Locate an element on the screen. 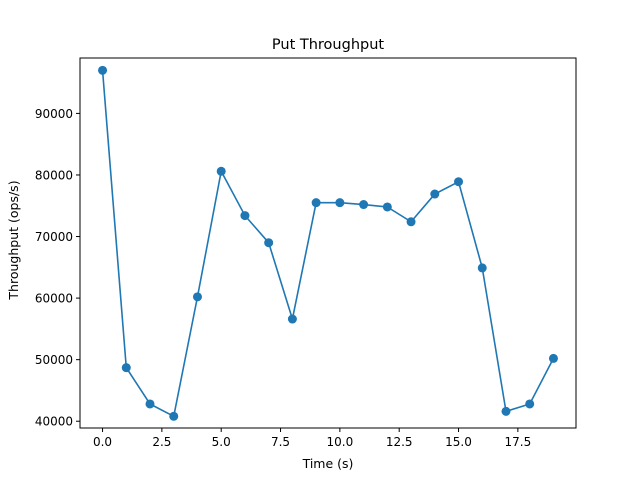 This screenshot has height=484, width=640. x-tick-label: 5.0 is located at coordinates (221, 442).